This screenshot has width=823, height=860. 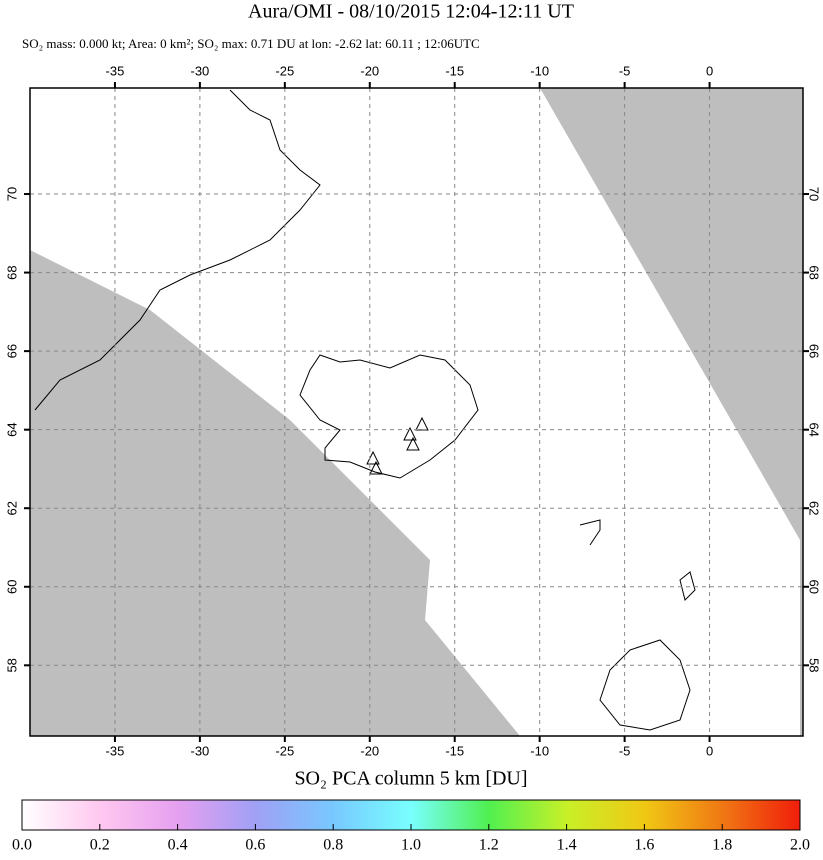 I want to click on colorbar-tick-label: 1.4, so click(x=567, y=845).